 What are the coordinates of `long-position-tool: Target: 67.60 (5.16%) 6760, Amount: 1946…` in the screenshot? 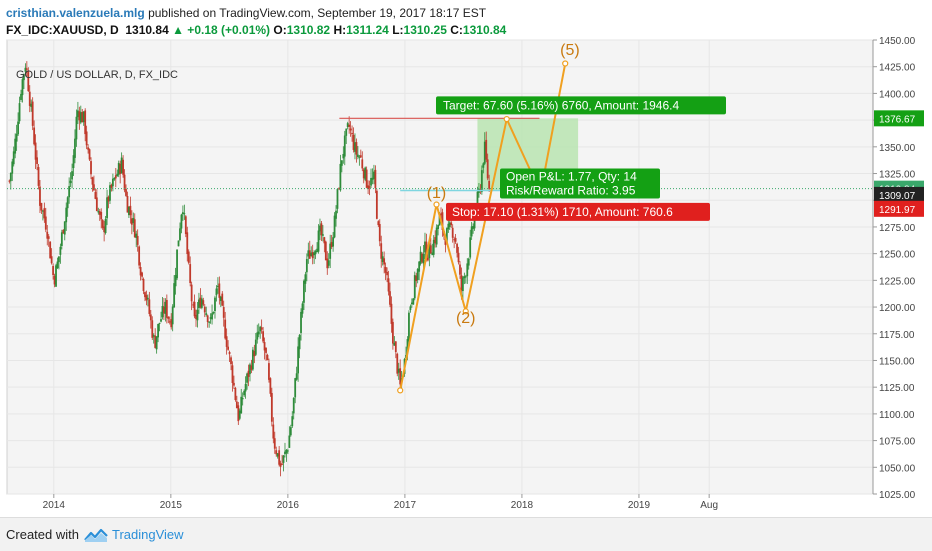 It's located at (581, 158).